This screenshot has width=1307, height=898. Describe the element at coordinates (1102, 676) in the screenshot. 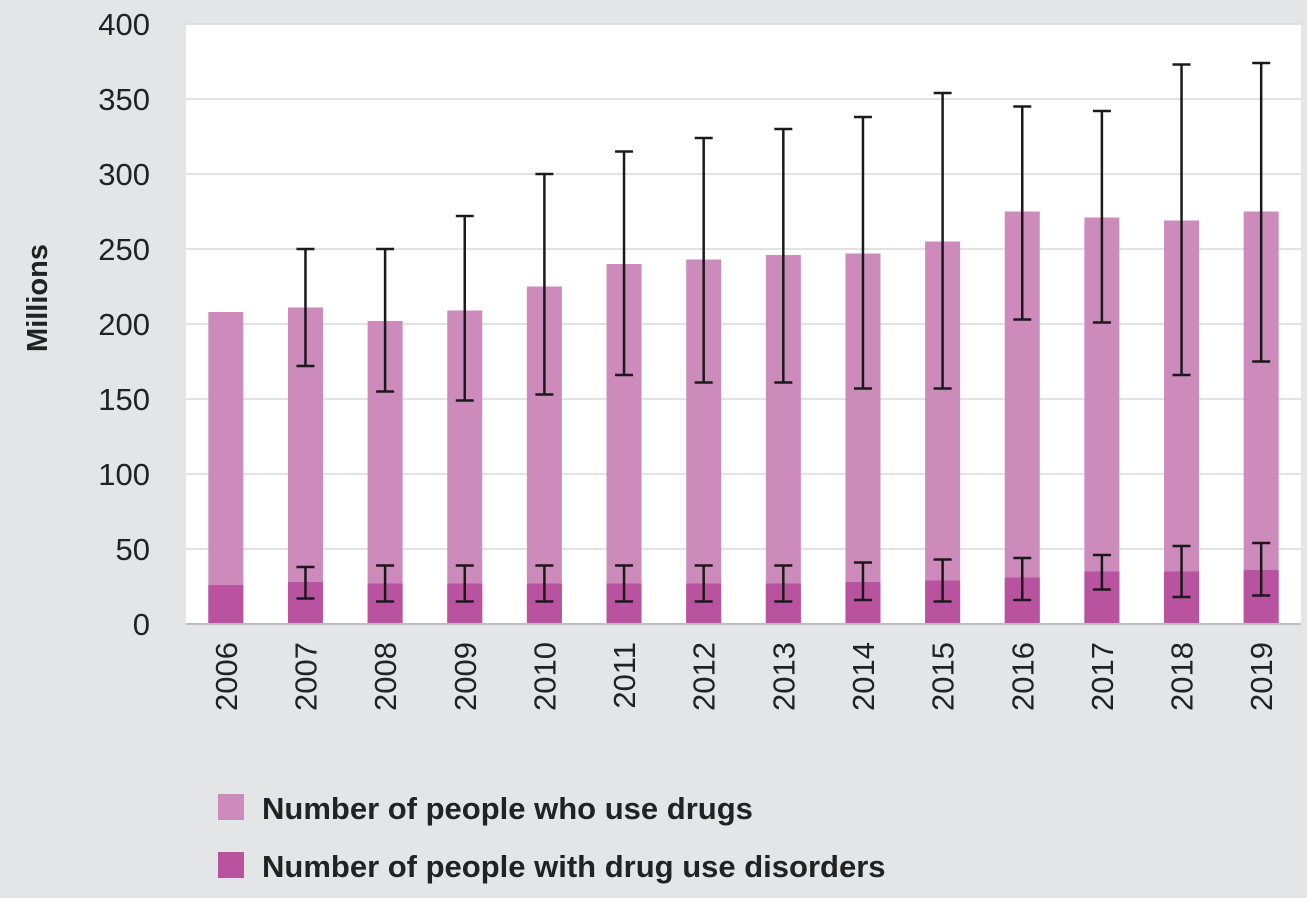

I see `x-tick-label: 2017` at that location.